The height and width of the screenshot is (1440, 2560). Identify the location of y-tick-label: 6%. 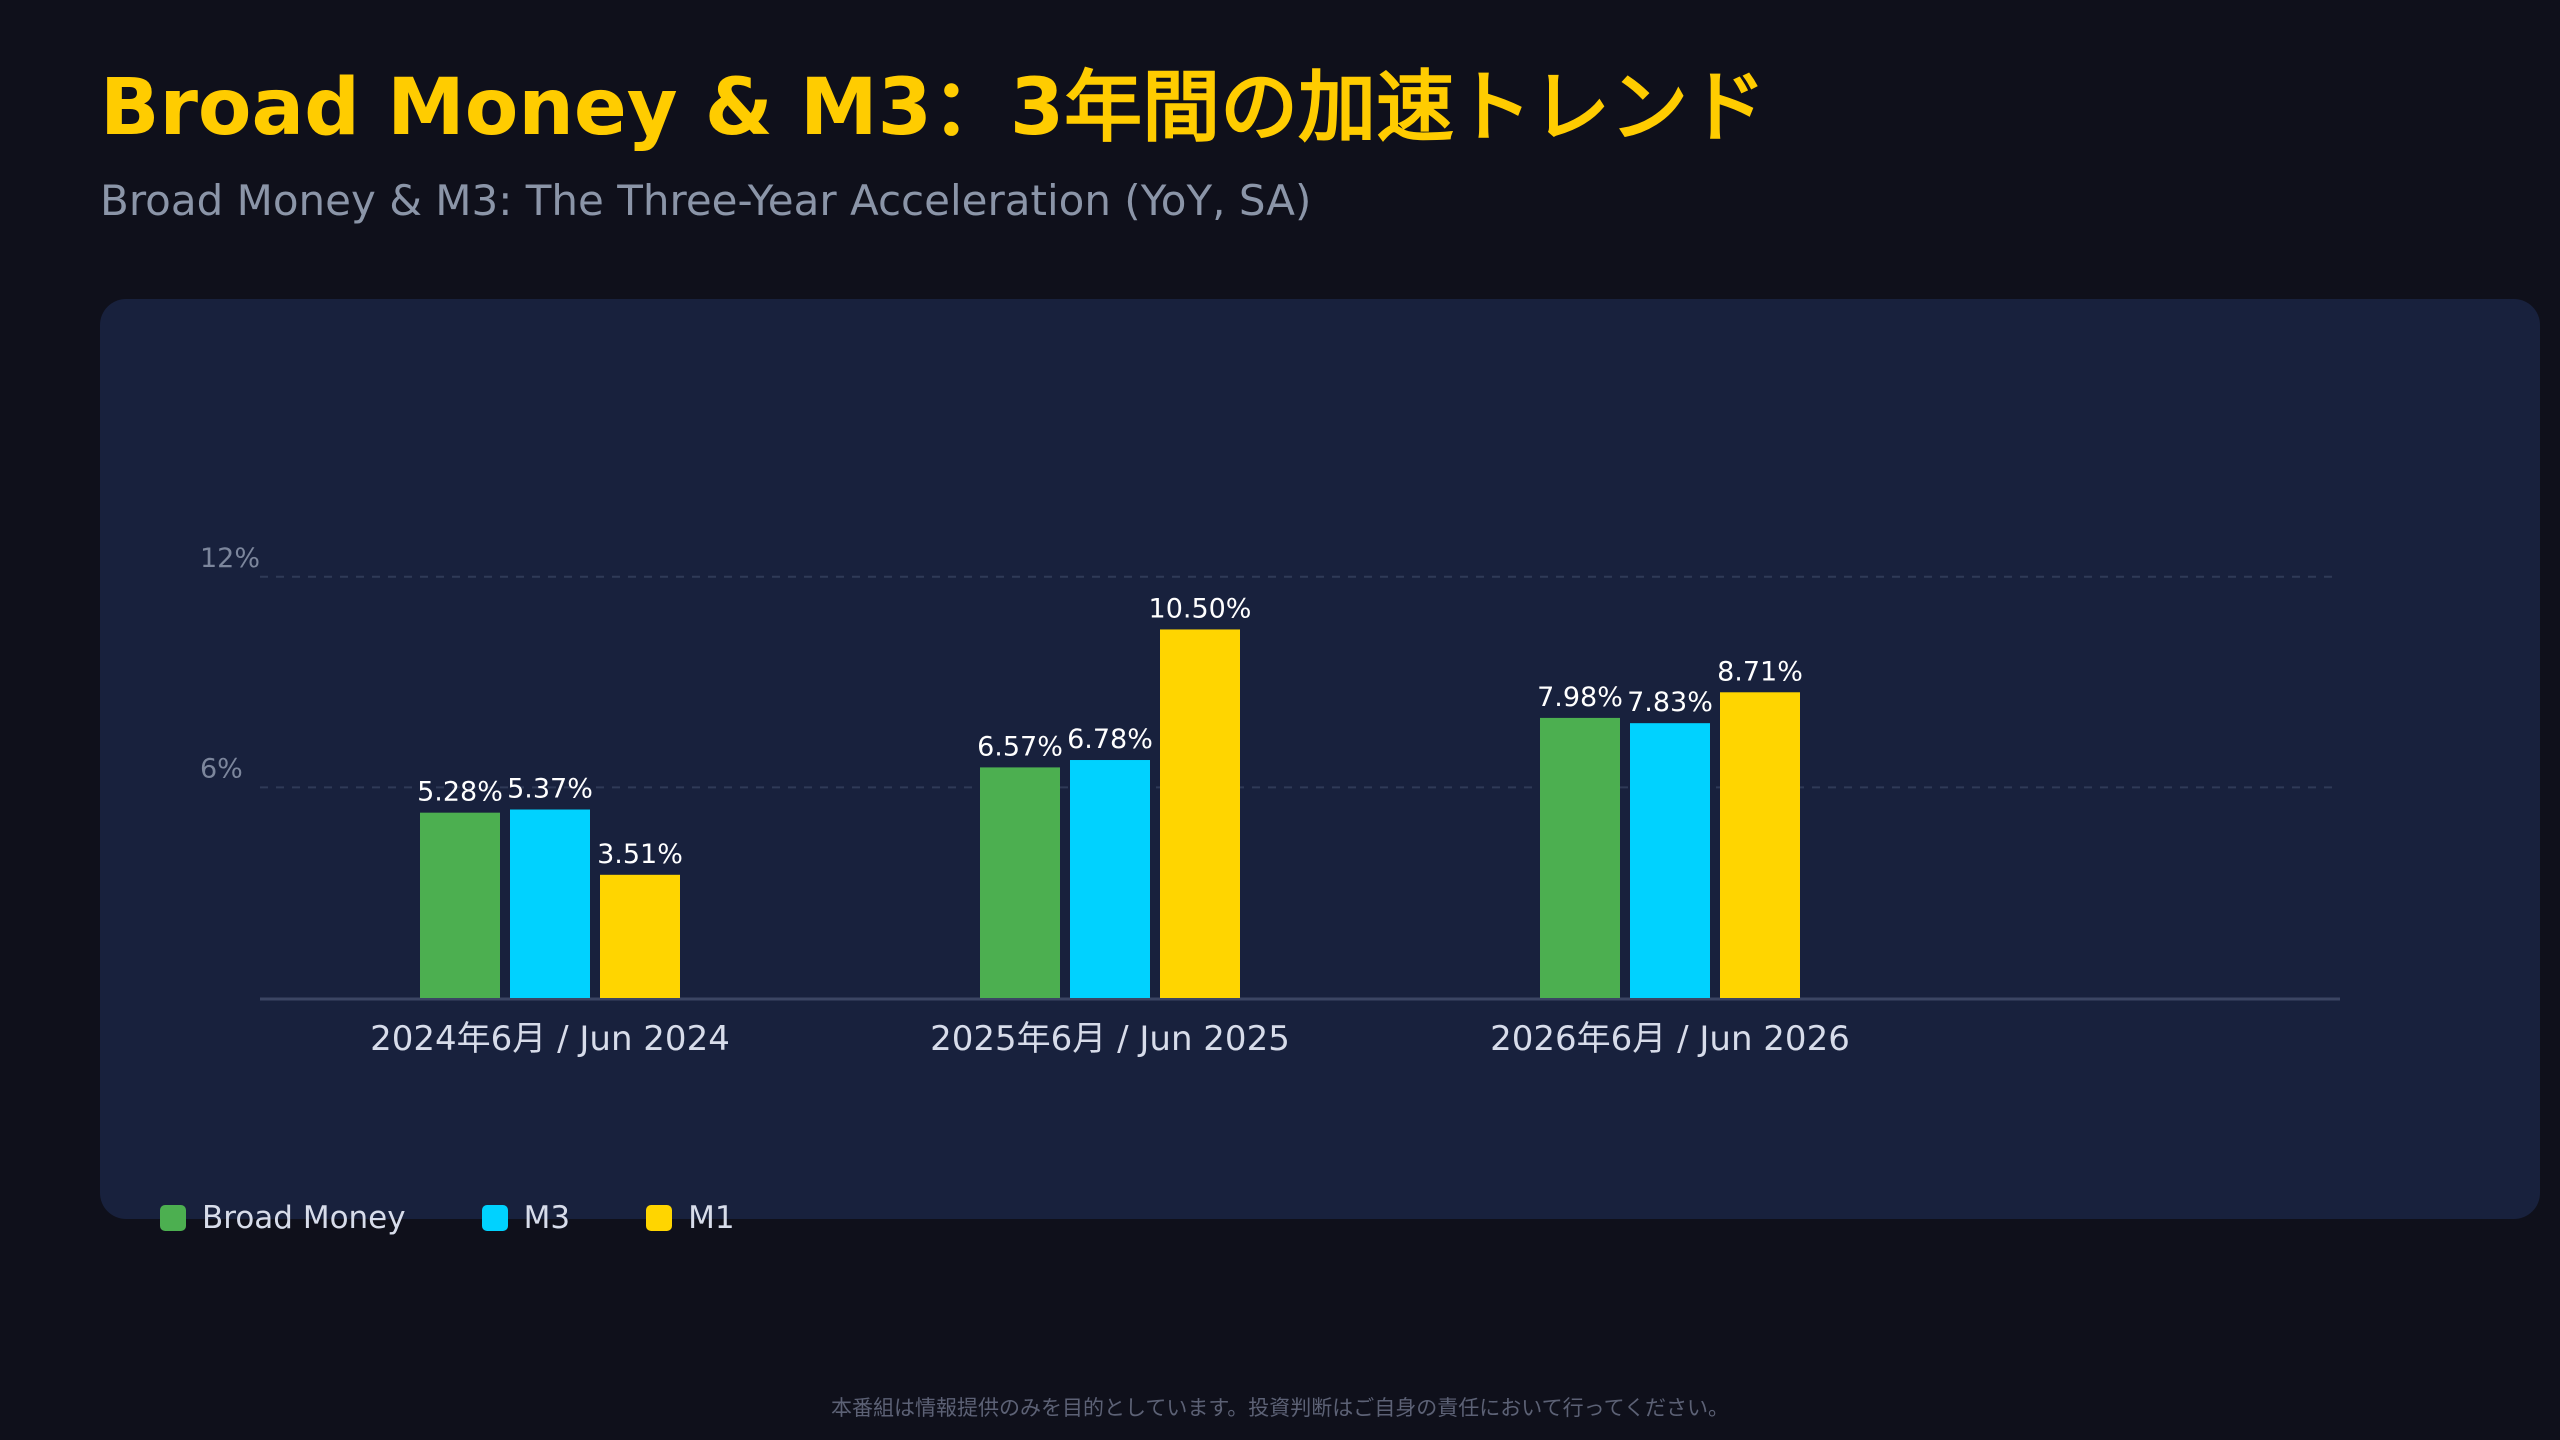
(221, 768).